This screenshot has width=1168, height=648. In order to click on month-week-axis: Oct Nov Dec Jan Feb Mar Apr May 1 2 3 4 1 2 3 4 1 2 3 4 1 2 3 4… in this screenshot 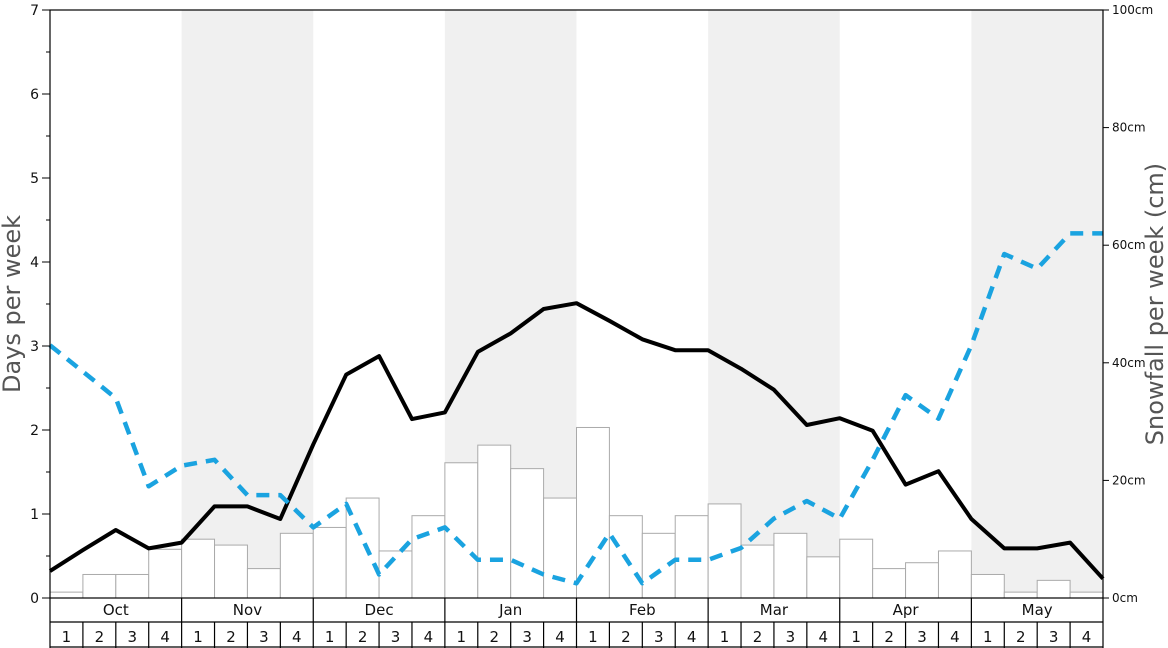, I will do `click(576, 623)`.